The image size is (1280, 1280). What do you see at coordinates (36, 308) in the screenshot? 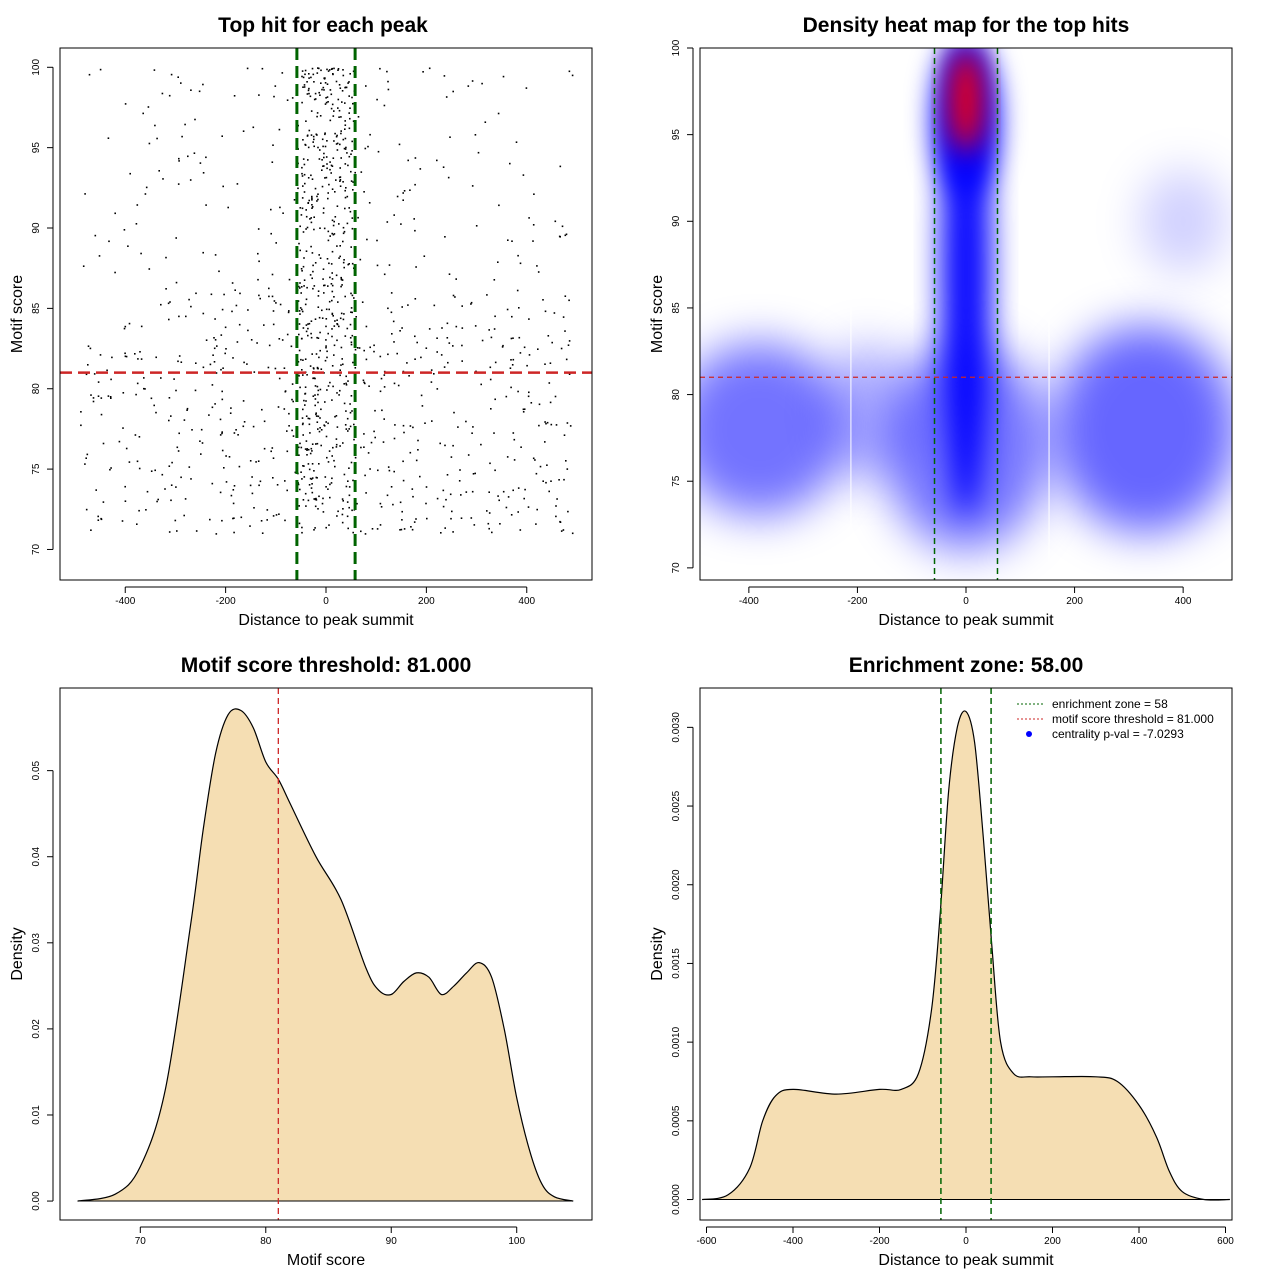
I see `scatter-y-tick-label: 85` at bounding box center [36, 308].